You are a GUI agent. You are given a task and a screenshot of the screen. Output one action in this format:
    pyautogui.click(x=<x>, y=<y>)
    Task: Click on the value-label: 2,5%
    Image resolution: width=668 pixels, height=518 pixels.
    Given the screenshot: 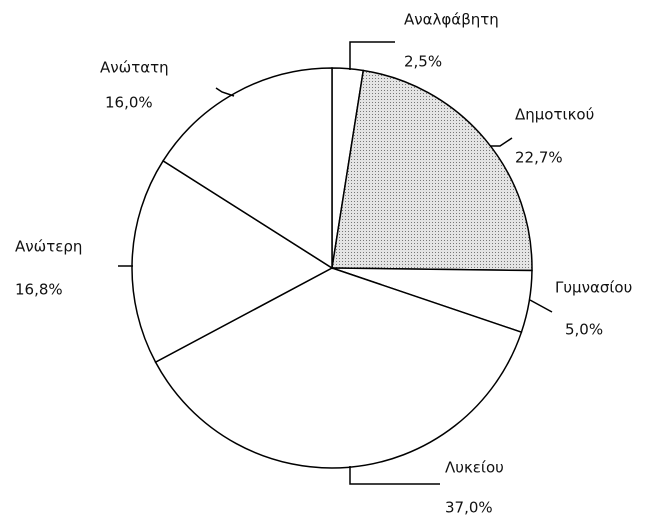 What is the action you would take?
    pyautogui.click(x=423, y=62)
    